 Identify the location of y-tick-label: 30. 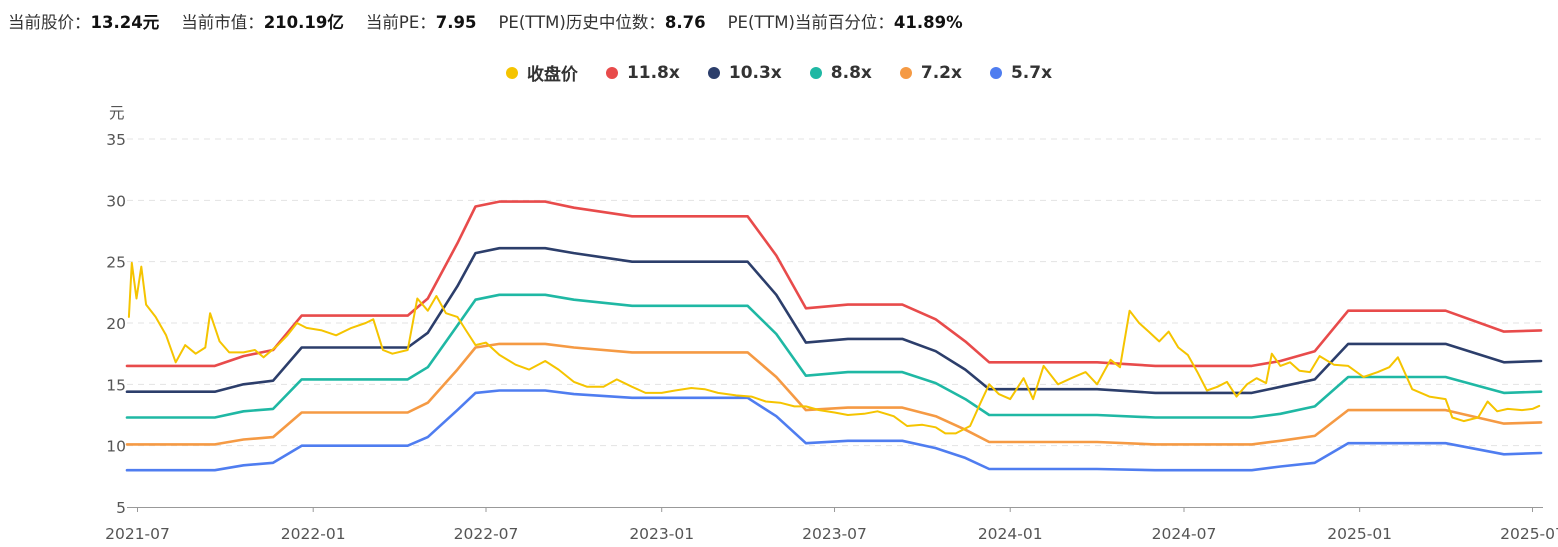
(116, 201).